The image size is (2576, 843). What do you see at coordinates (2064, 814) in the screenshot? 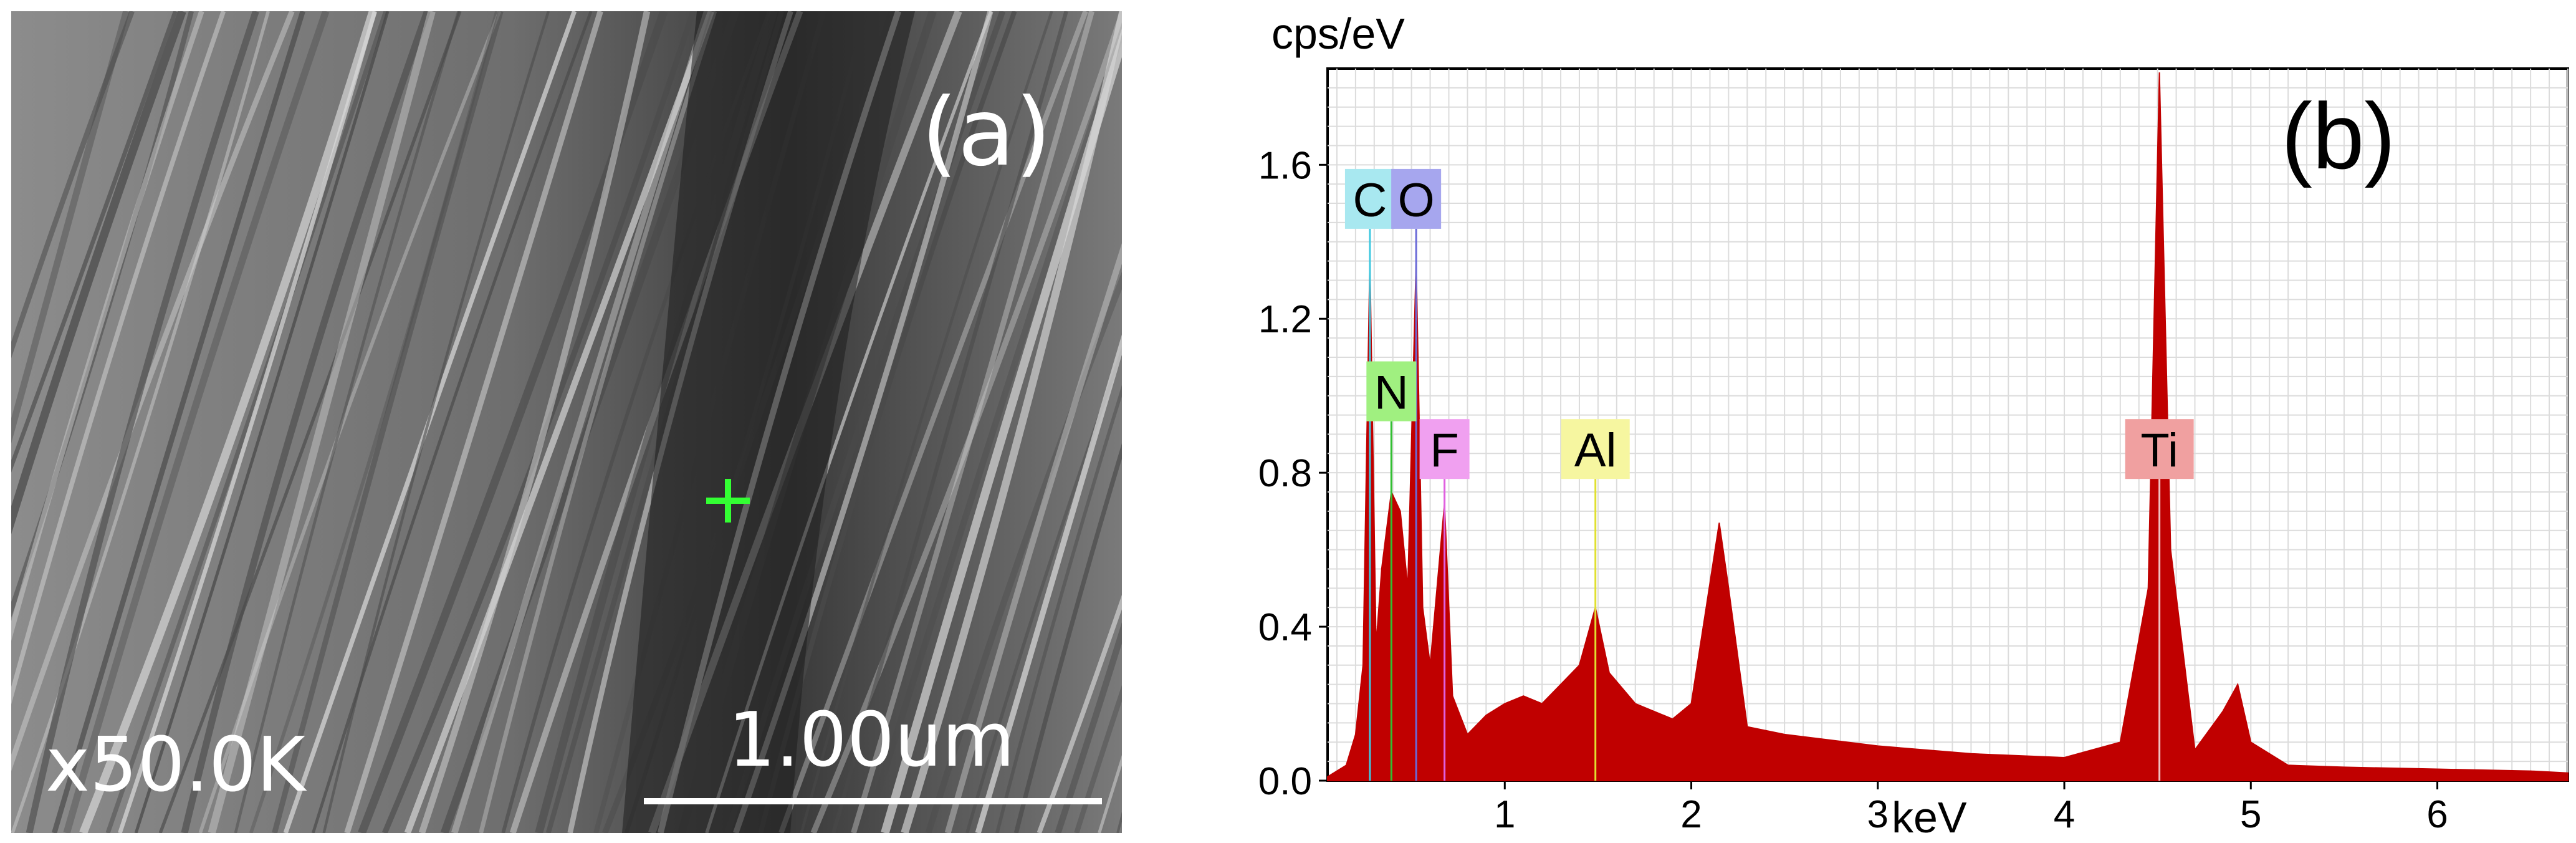
I see `x-tick-label: 4` at bounding box center [2064, 814].